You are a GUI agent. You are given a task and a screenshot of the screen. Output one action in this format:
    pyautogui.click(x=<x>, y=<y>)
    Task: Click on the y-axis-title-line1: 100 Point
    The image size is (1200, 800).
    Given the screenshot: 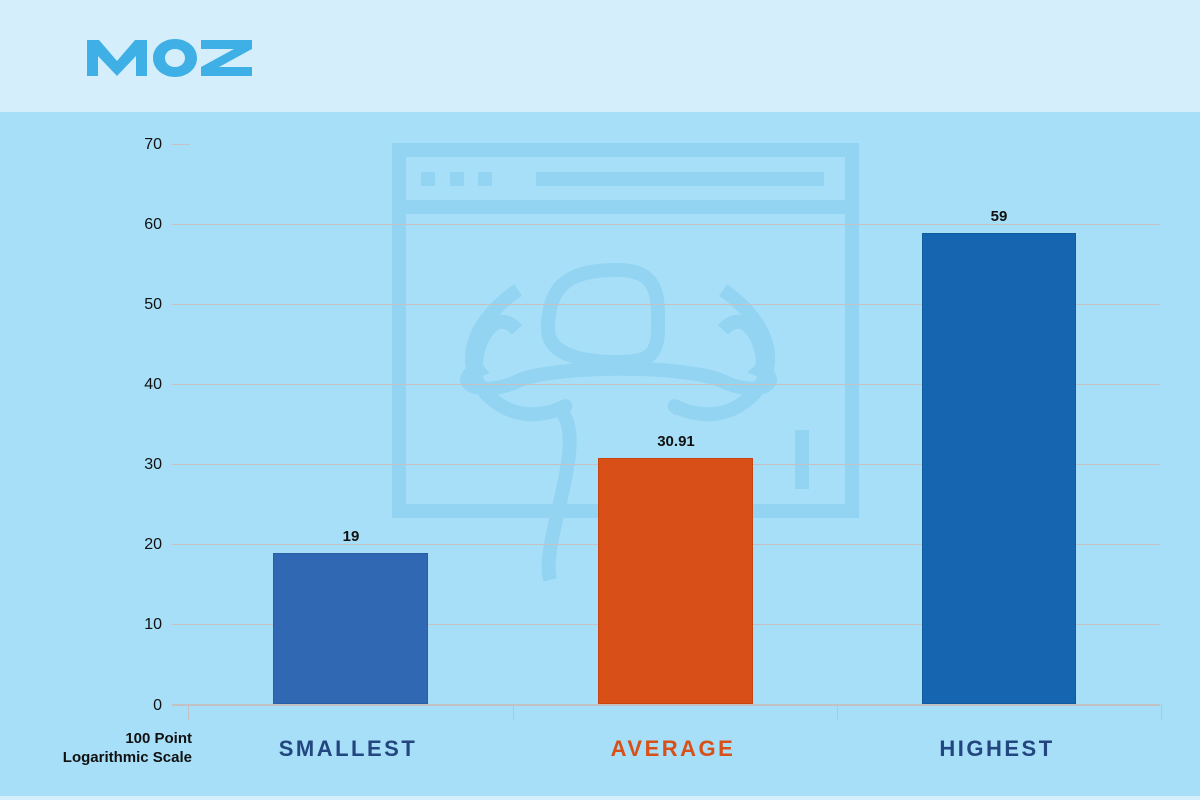 What is the action you would take?
    pyautogui.click(x=158, y=738)
    